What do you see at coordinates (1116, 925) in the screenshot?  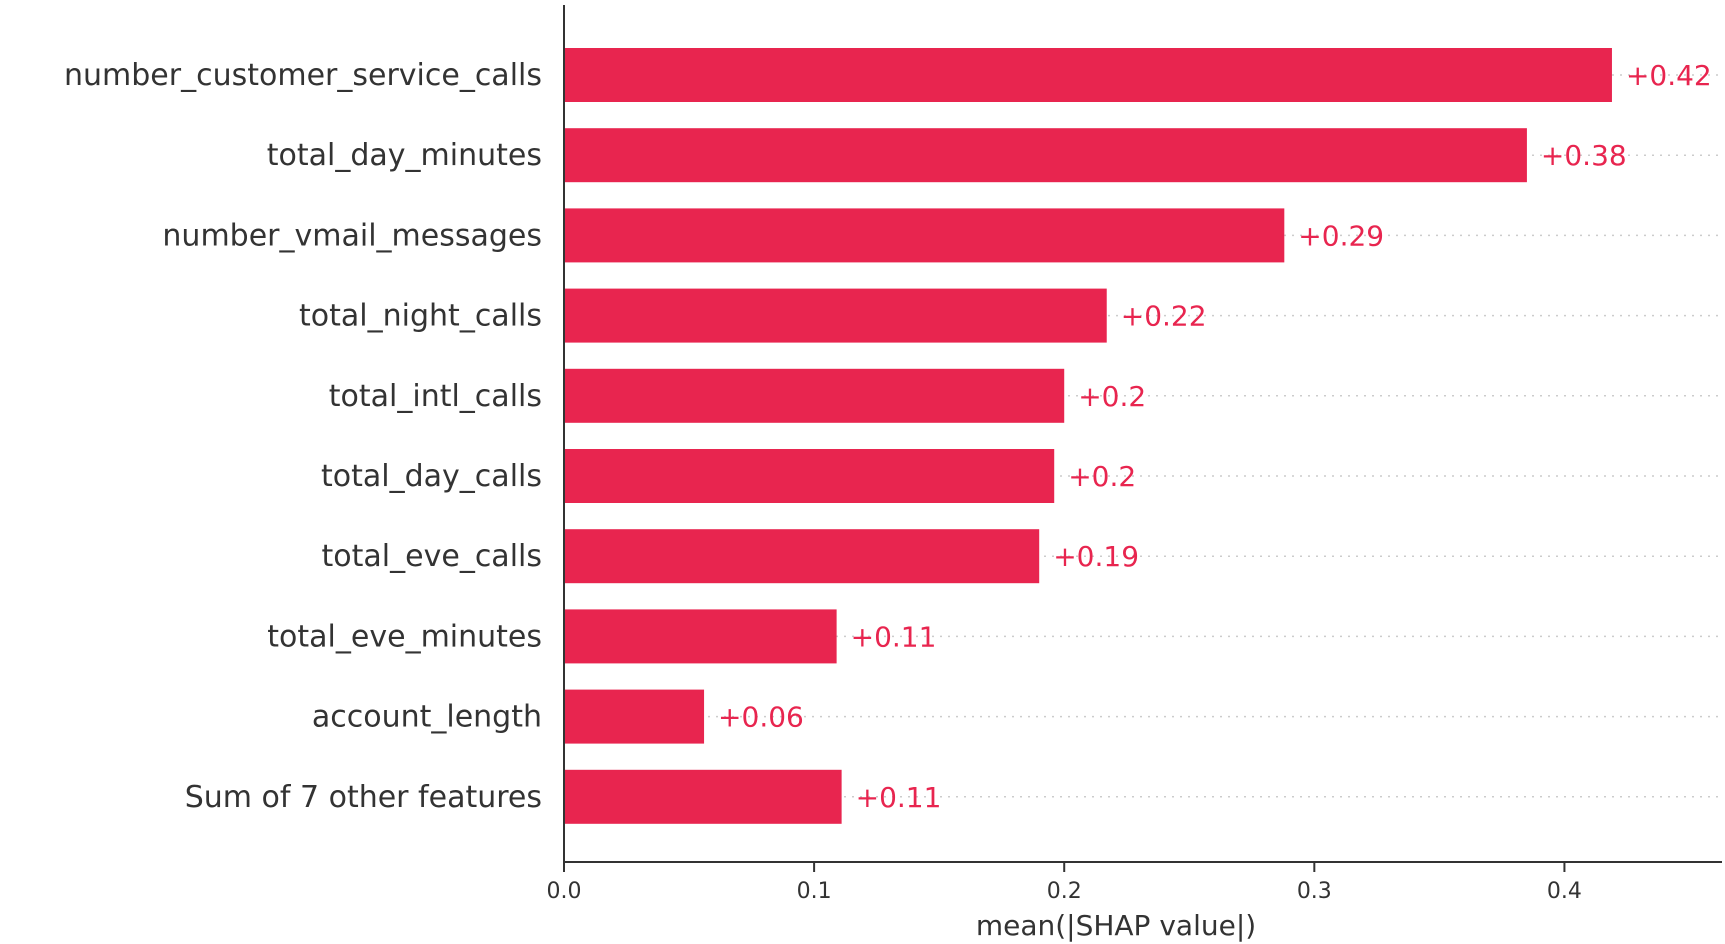 I see `x-axis-title: mean(|SHAP value|)` at bounding box center [1116, 925].